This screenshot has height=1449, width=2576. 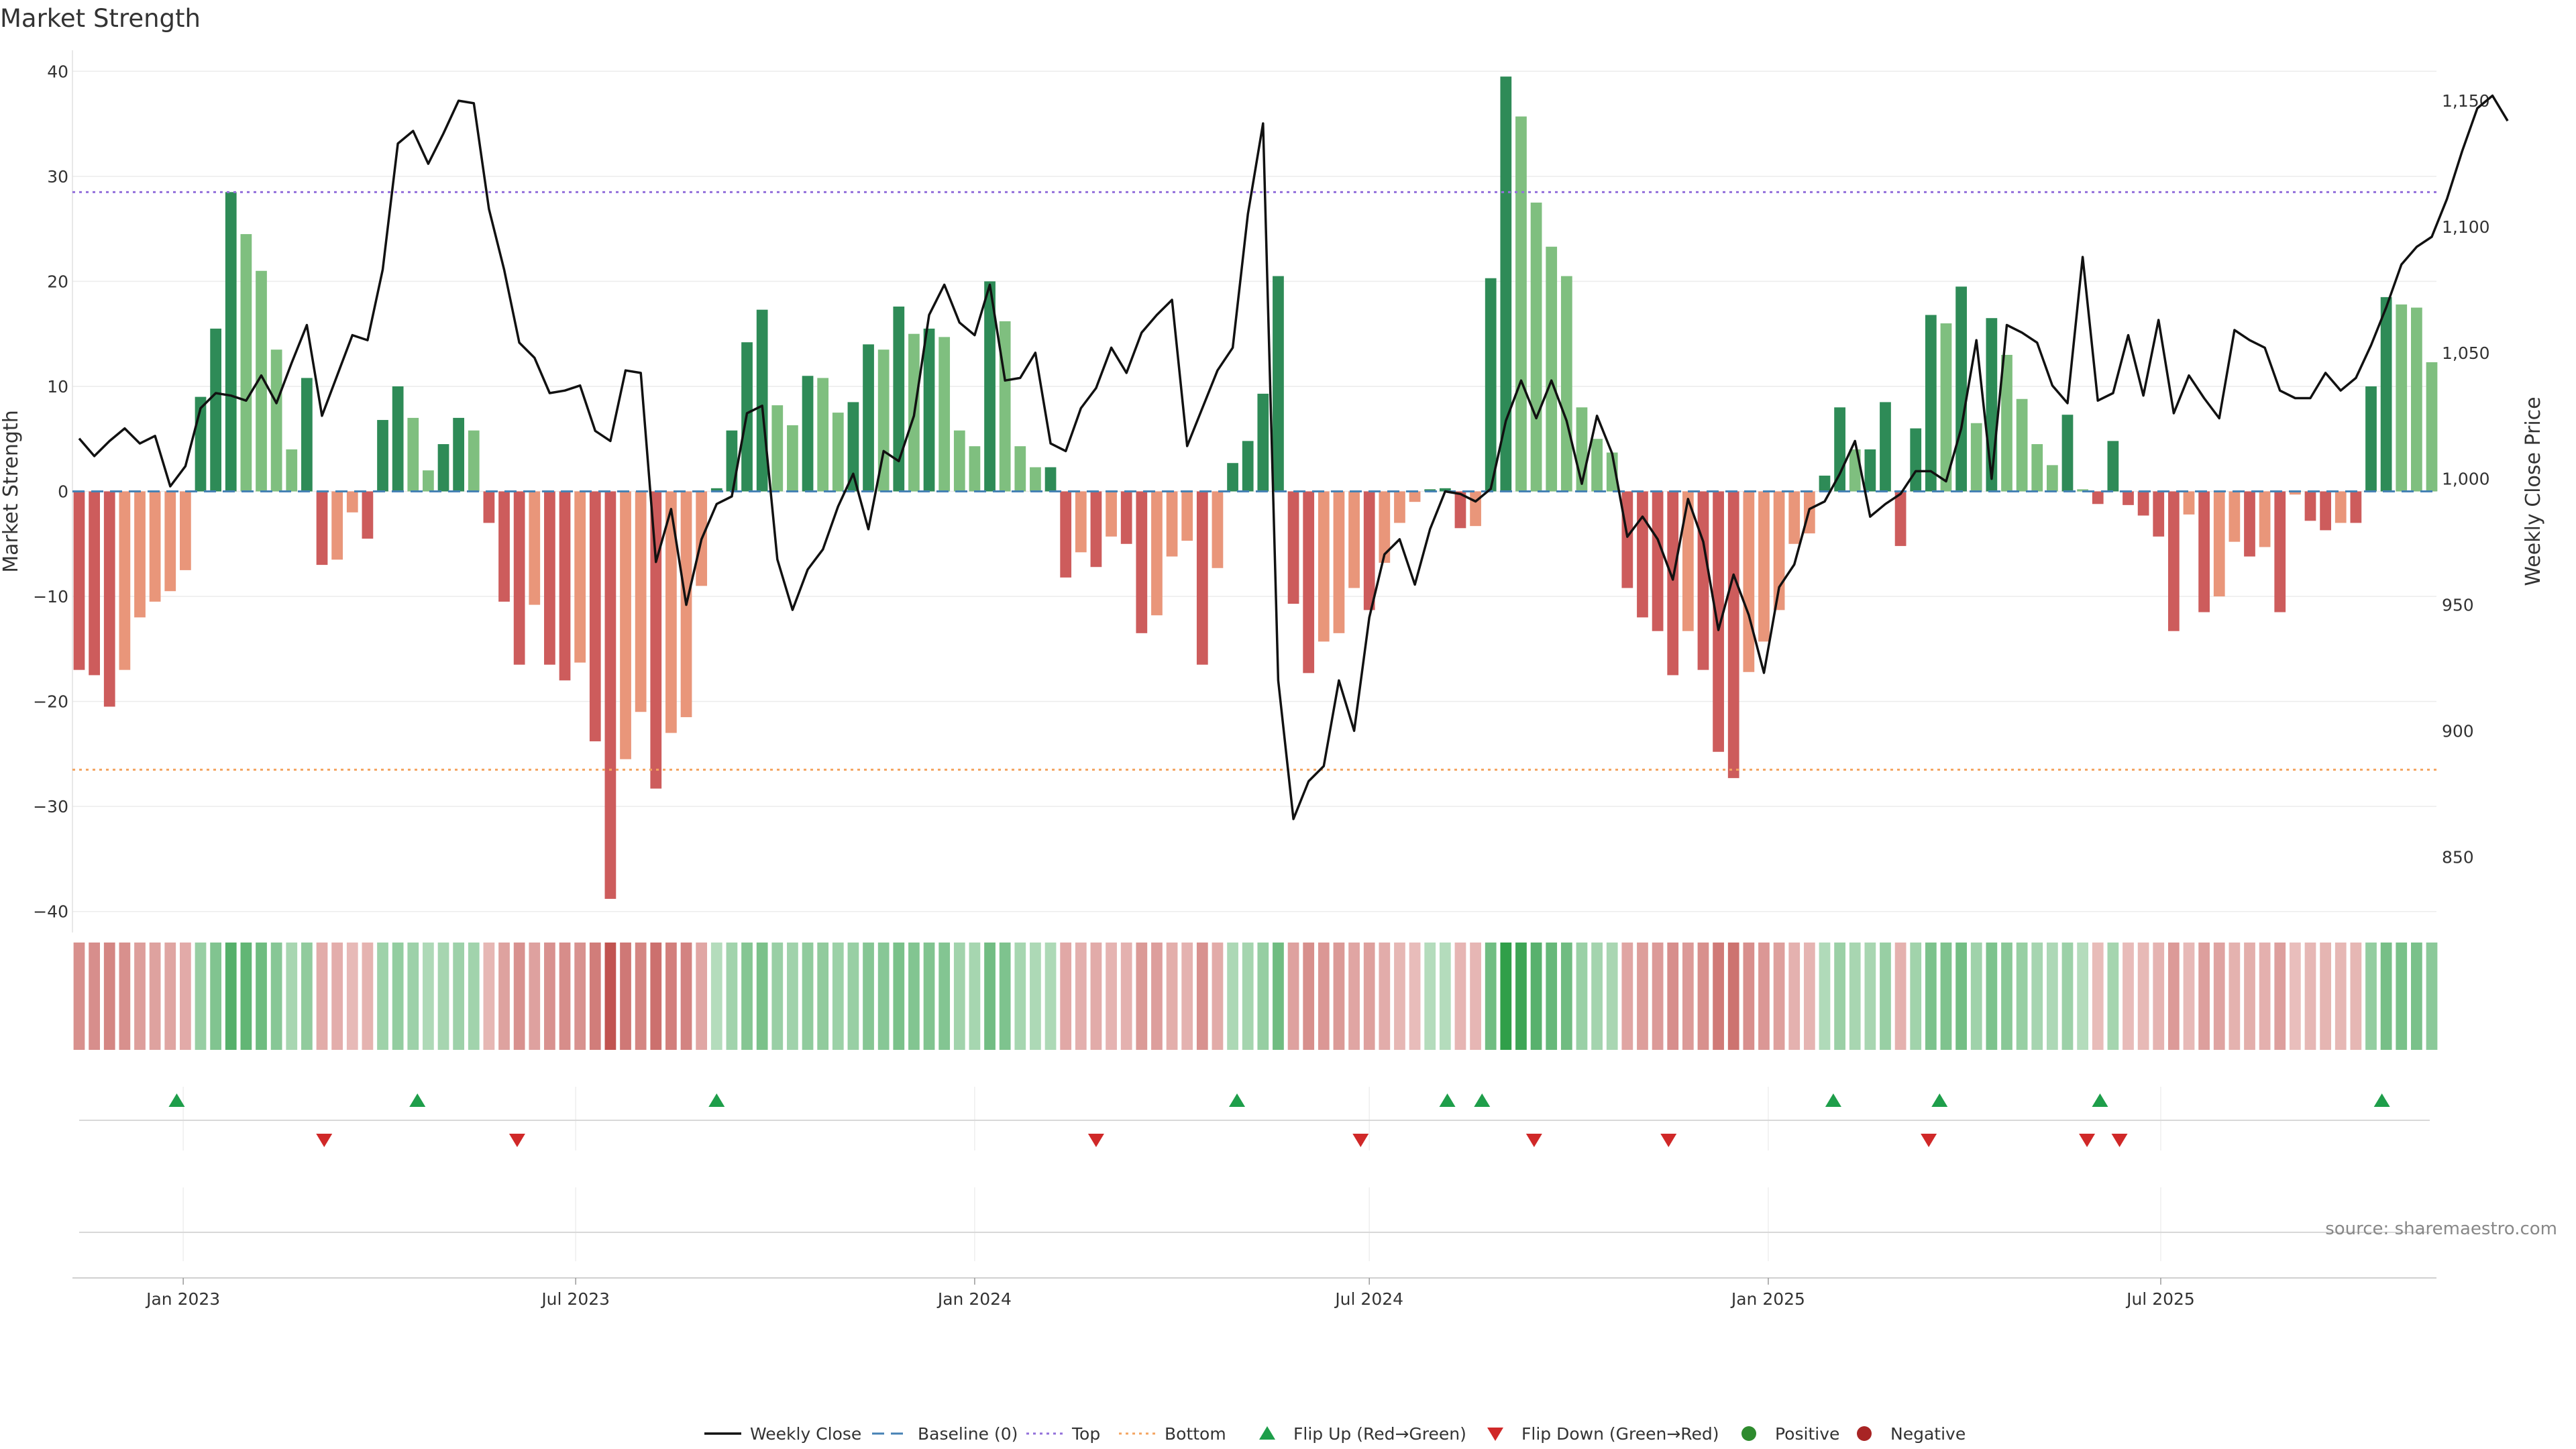 What do you see at coordinates (57, 386) in the screenshot?
I see `y-tick-label: 10` at bounding box center [57, 386].